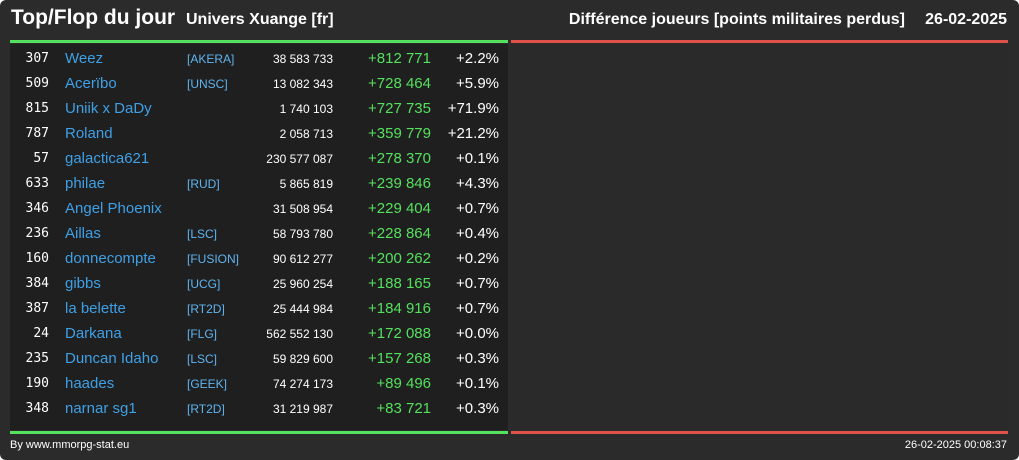  Describe the element at coordinates (83, 233) in the screenshot. I see `player-name-link: Aillas` at that location.